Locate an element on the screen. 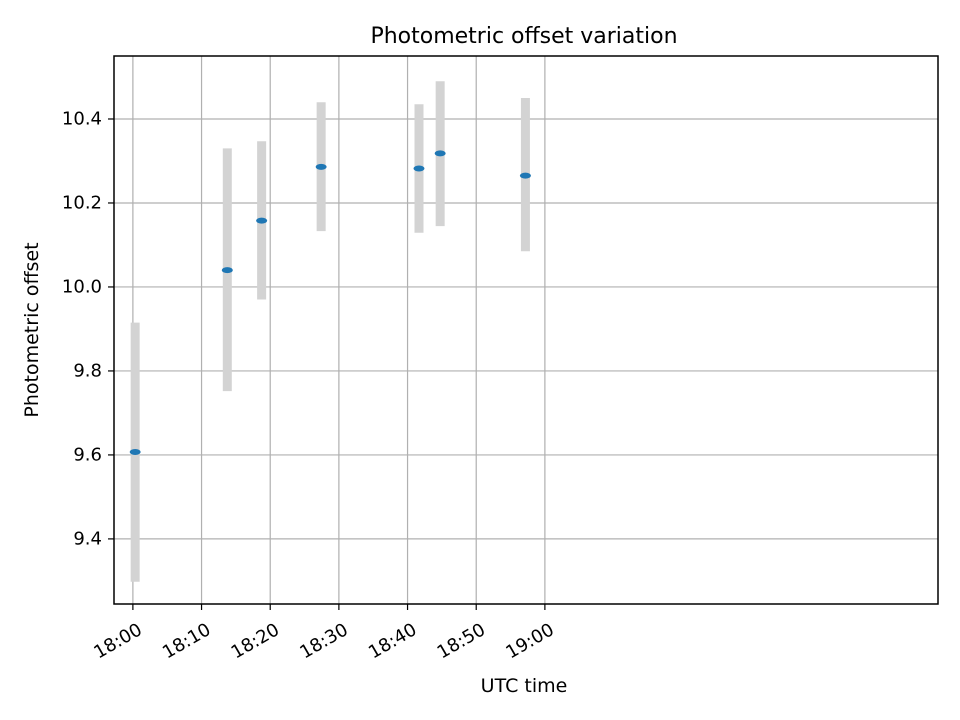 Image resolution: width=960 pixels, height=720 pixels. y-tick-label: 9.4 is located at coordinates (87, 538).